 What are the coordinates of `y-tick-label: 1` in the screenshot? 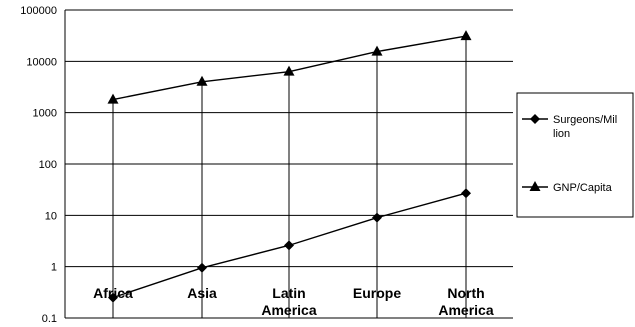 It's located at (54, 268).